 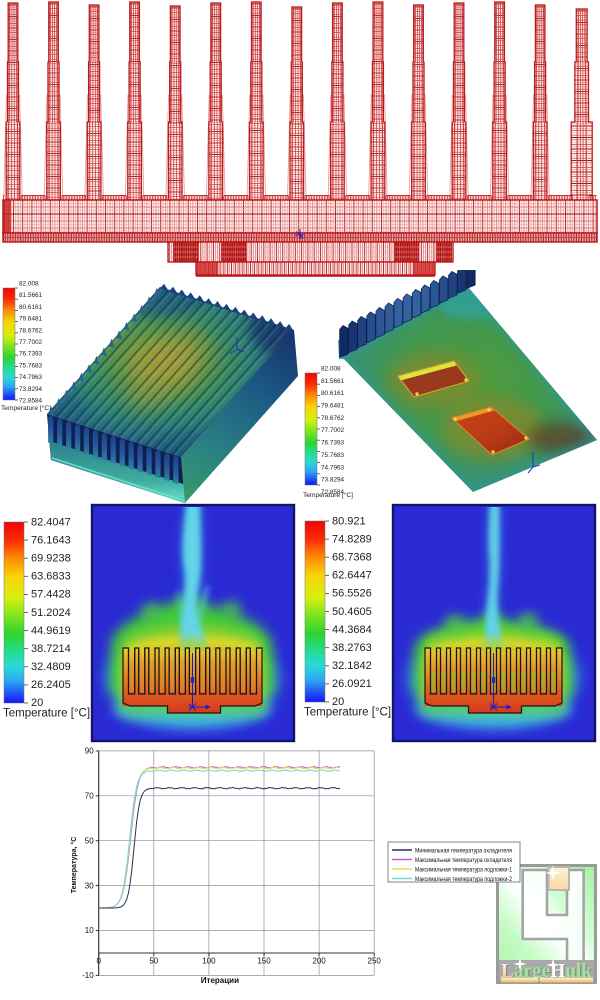 I want to click on svg-text: 57.4428, so click(x=51, y=595).